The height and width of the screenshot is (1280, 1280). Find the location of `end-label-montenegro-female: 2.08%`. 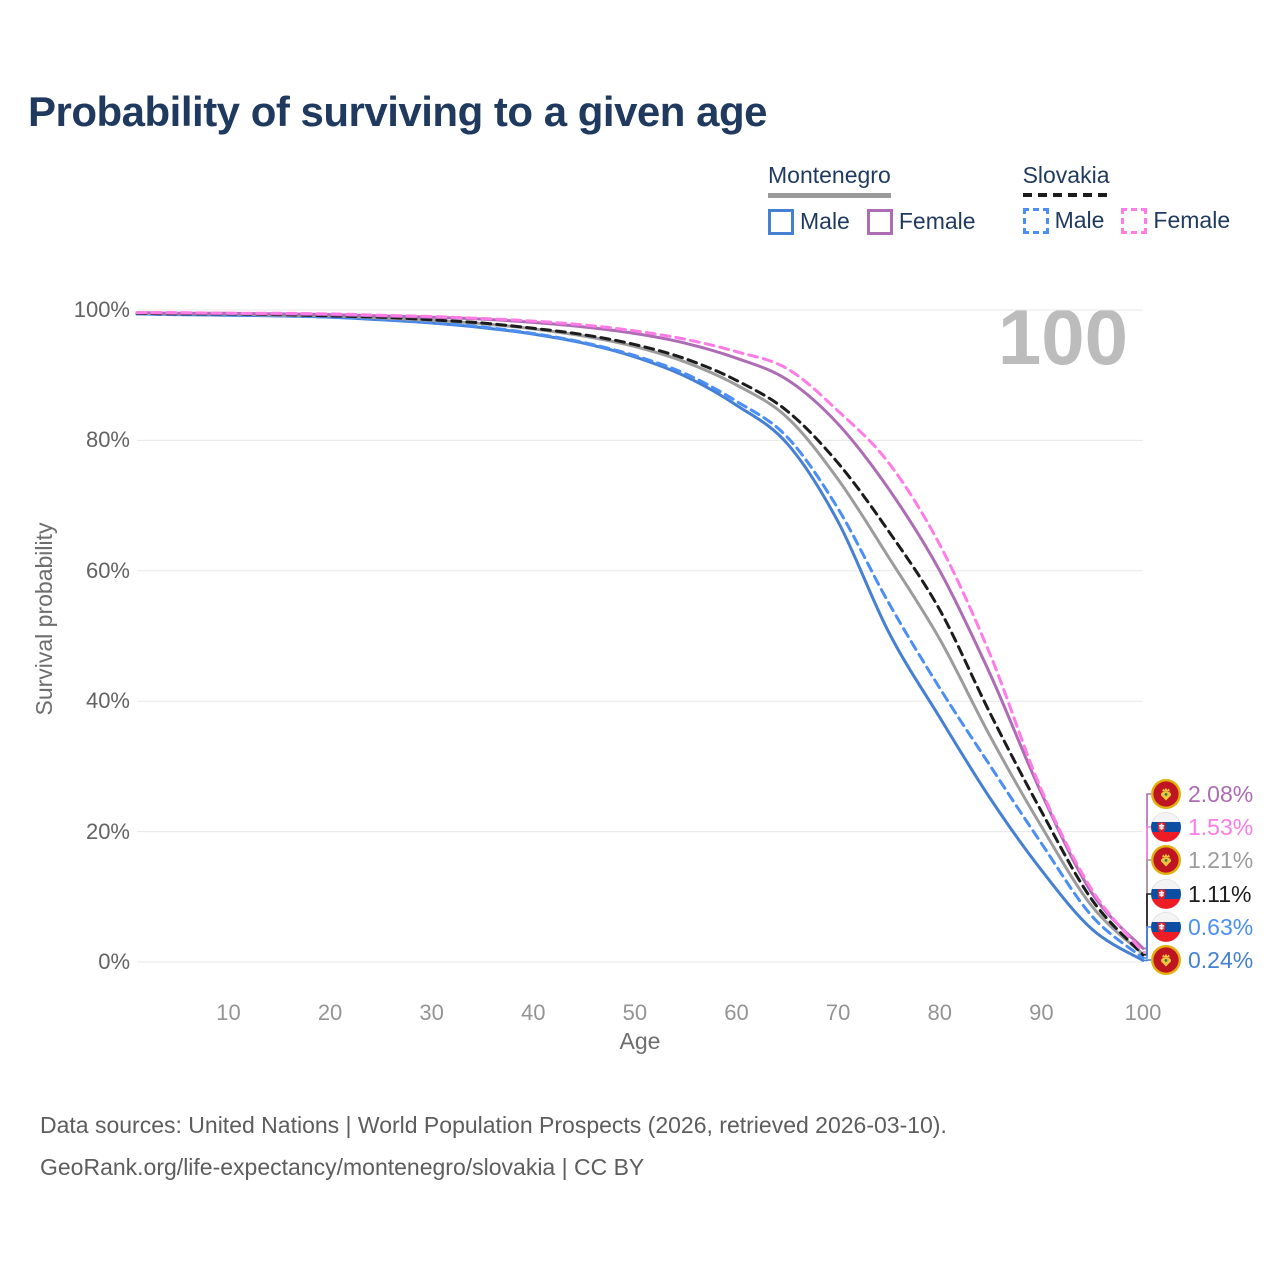

end-label-montenegro-female: 2.08% is located at coordinates (1202, 794).